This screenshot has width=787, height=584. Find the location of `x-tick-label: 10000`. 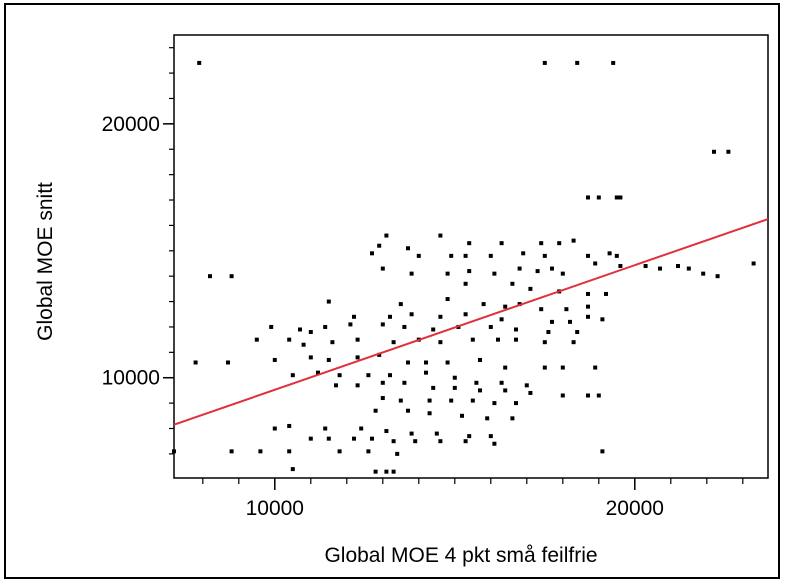

x-tick-label: 10000 is located at coordinates (275, 508).